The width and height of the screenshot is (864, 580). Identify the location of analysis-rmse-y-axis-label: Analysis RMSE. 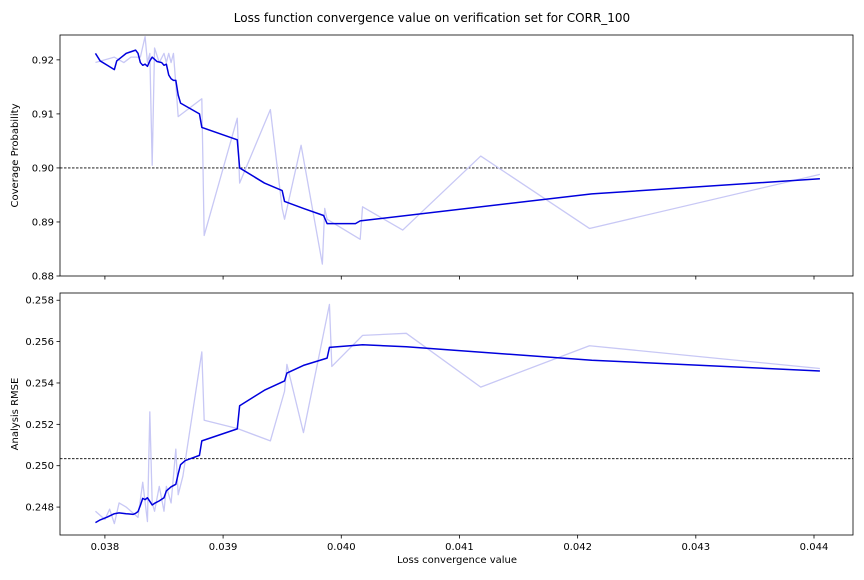
(15, 414).